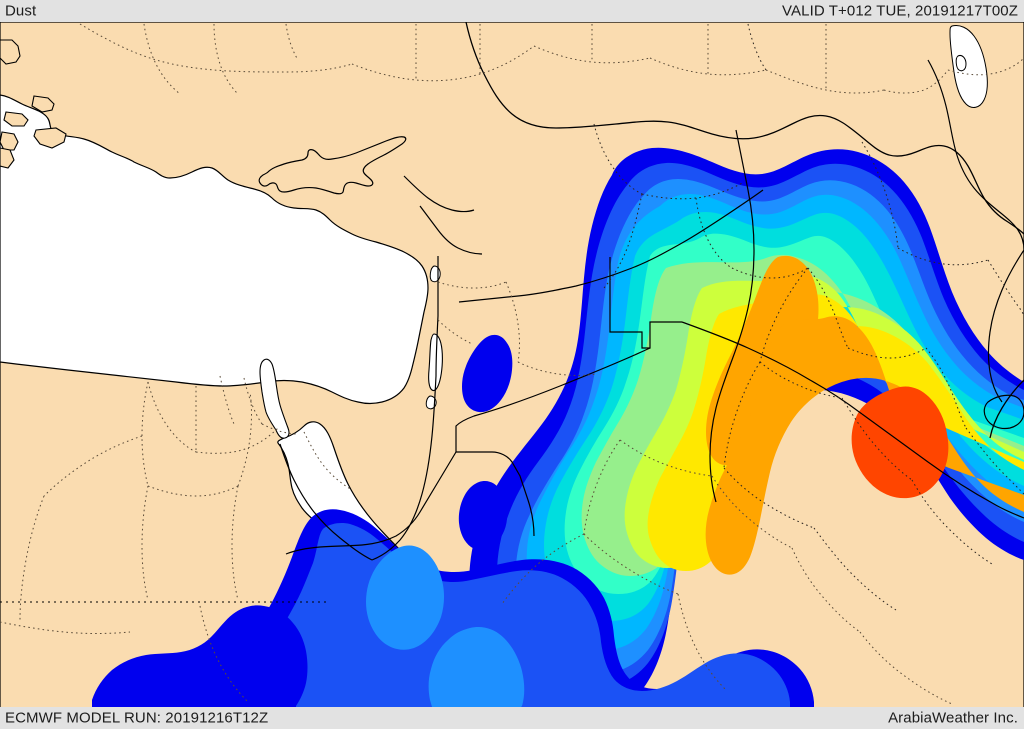 This screenshot has width=1024, height=729. Describe the element at coordinates (1005, 326) in the screenshot. I see `border-iraq-iran-south` at that location.